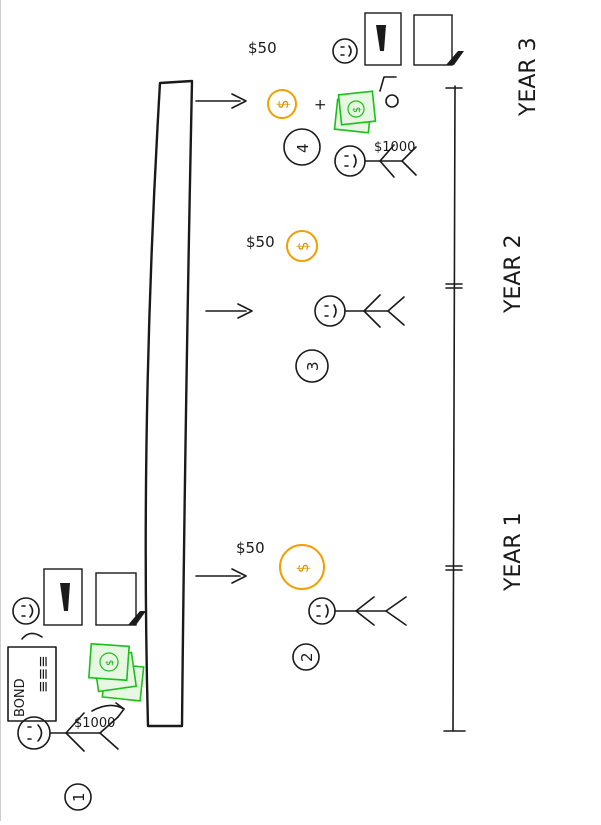 The image size is (601, 825). Describe the element at coordinates (32, 684) in the screenshot. I see `bond-document: BOND ≡≡≡` at that location.